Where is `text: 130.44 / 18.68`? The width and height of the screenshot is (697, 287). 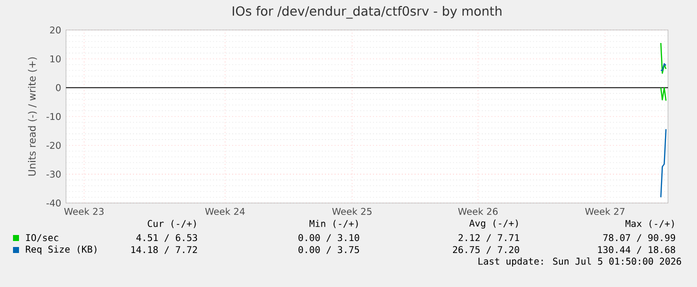 text: 130.44 / 18.68 is located at coordinates (637, 250).